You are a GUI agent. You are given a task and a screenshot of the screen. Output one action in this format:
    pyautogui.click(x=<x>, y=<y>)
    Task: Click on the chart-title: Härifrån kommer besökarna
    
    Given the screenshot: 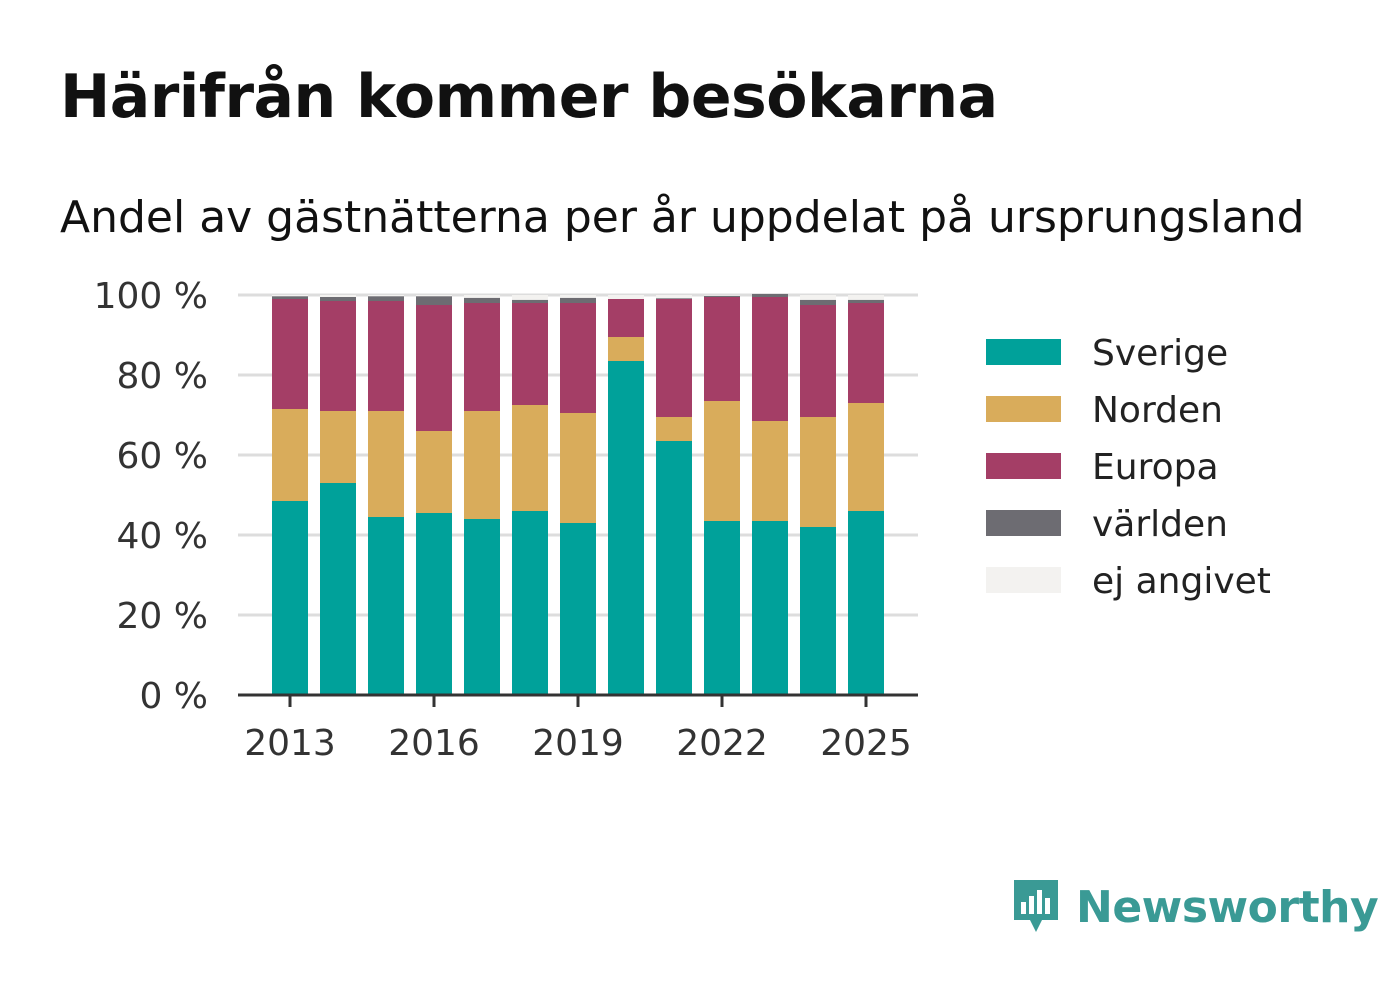 What is the action you would take?
    pyautogui.click(x=529, y=97)
    